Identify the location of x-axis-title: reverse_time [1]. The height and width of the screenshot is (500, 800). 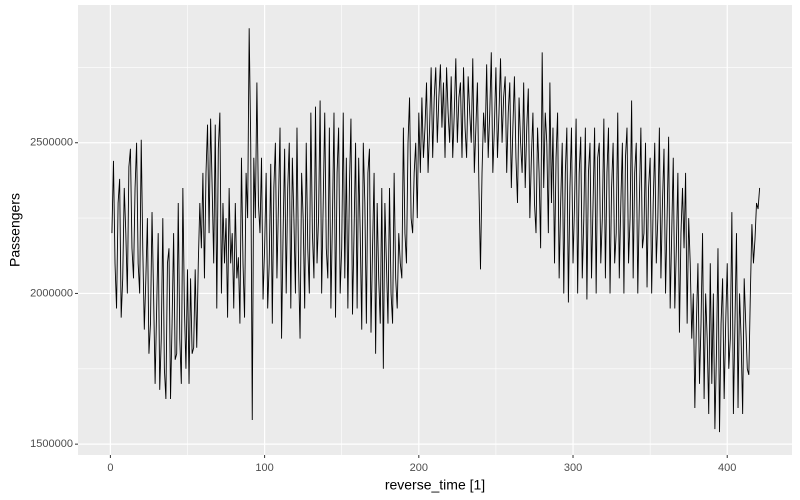
(435, 485).